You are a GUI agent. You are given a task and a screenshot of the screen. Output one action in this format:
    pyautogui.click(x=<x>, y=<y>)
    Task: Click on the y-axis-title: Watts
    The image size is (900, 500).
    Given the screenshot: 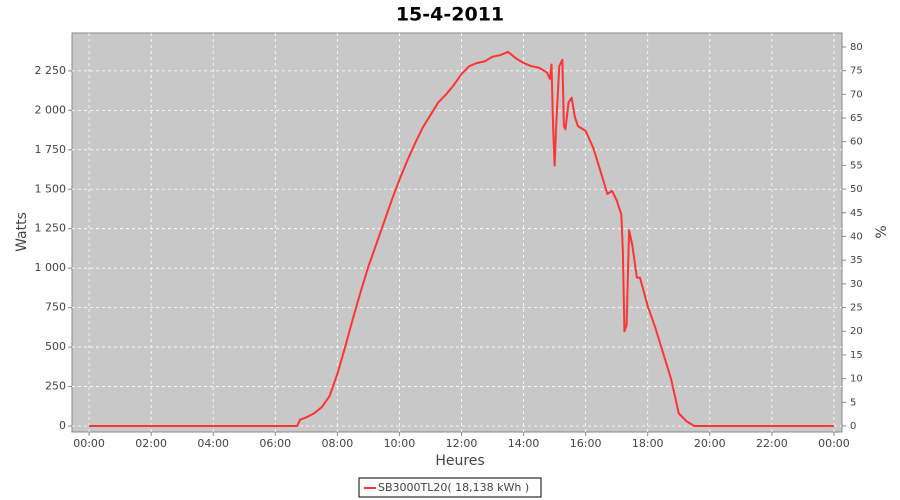 What is the action you would take?
    pyautogui.click(x=22, y=232)
    